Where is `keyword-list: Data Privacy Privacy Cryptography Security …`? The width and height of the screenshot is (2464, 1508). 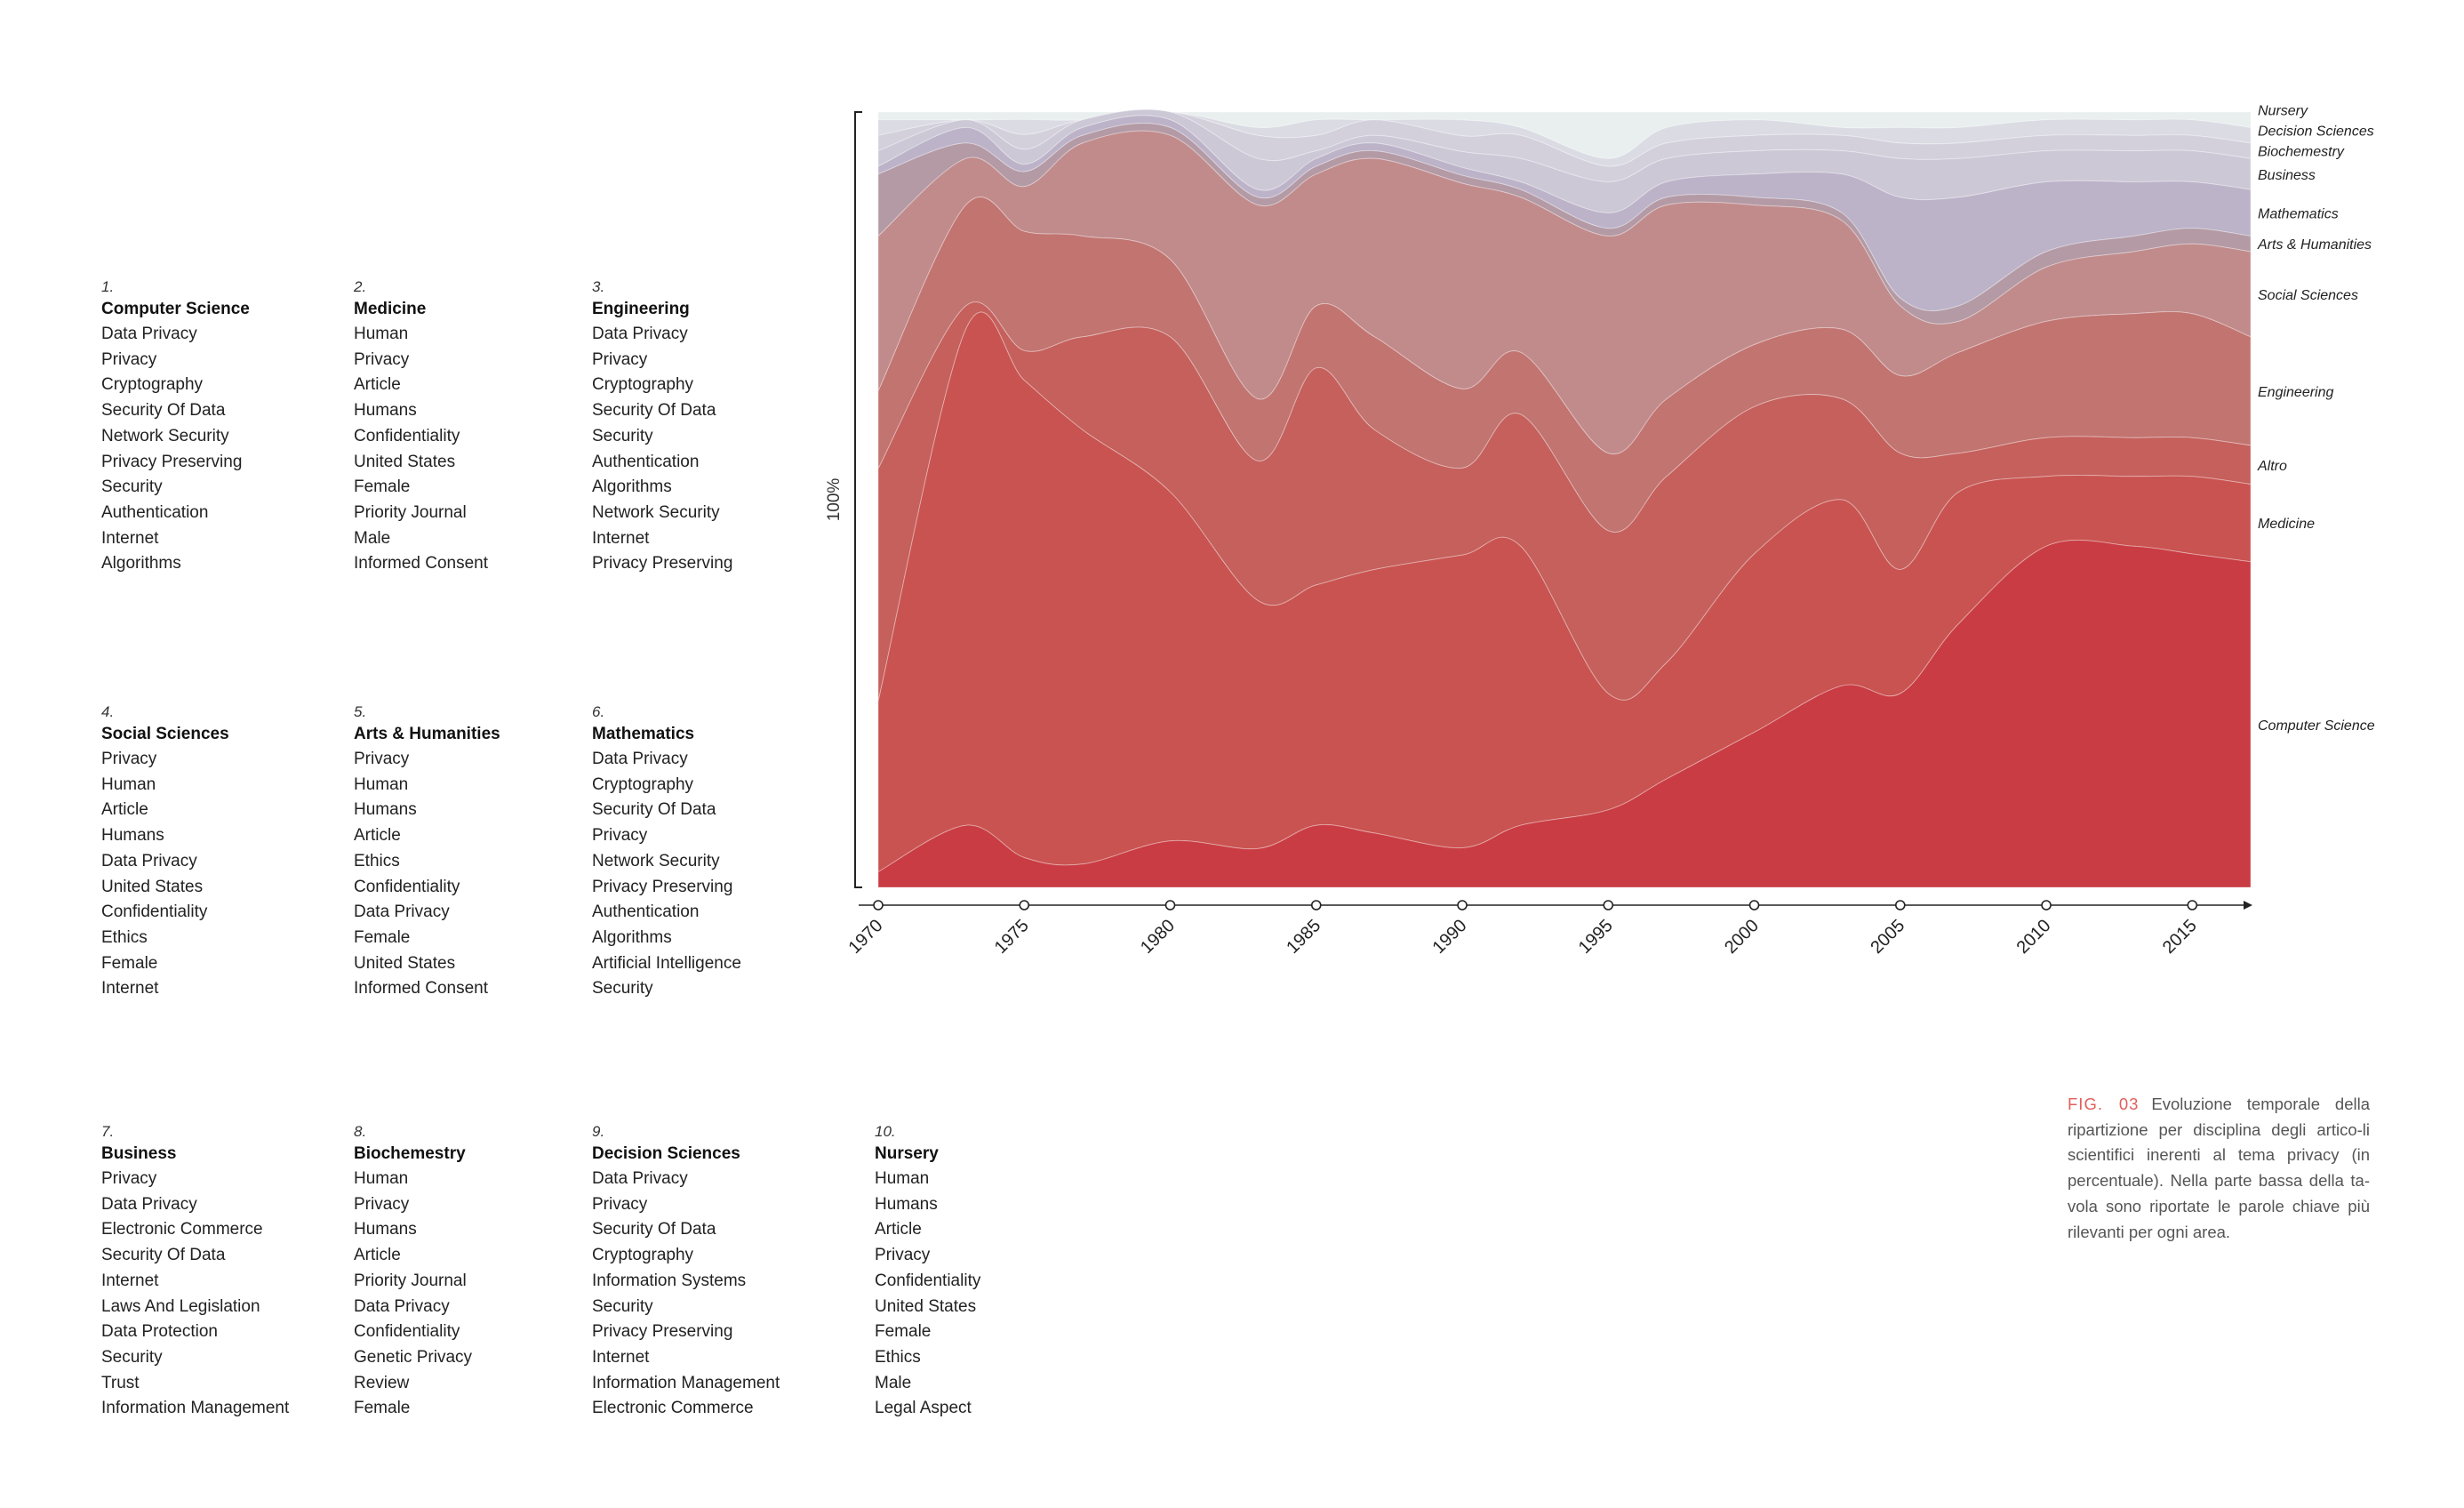 keyword-list: Data Privacy Privacy Cryptography Security … is located at coordinates (234, 449).